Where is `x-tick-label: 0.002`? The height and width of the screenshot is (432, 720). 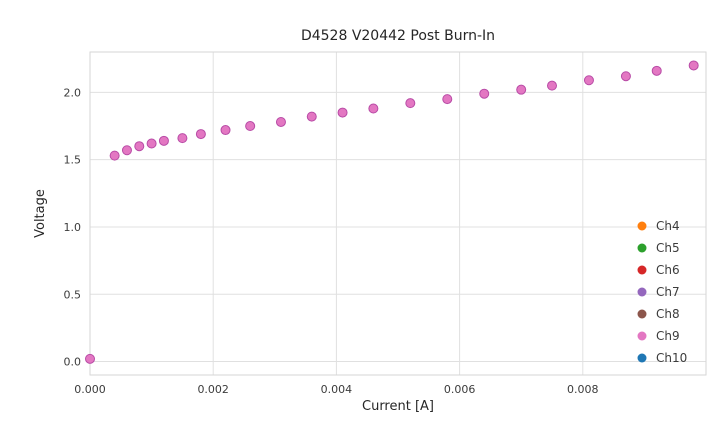
x-tick-label: 0.002 is located at coordinates (213, 389).